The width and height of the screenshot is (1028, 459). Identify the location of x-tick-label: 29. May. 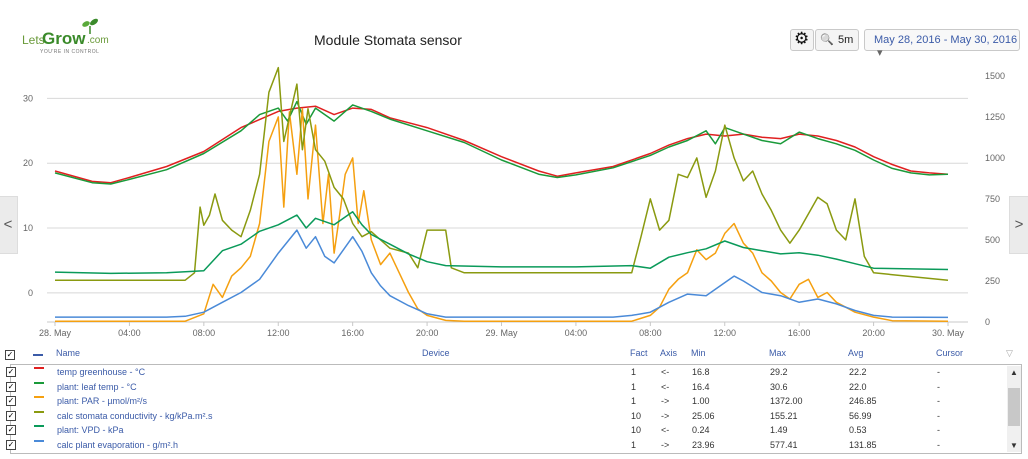
(501, 333).